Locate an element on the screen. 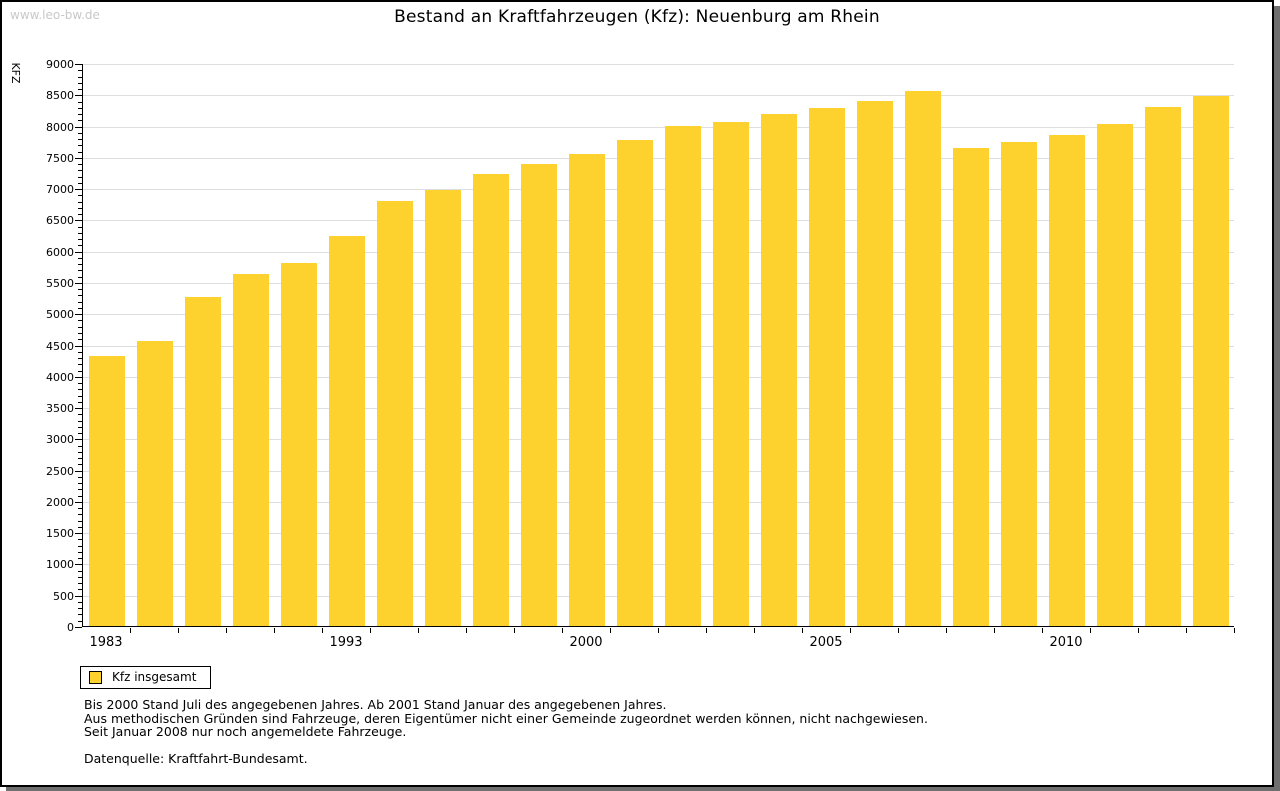 This screenshot has height=791, width=1280. legend: Kfz insgesamt is located at coordinates (146, 677).